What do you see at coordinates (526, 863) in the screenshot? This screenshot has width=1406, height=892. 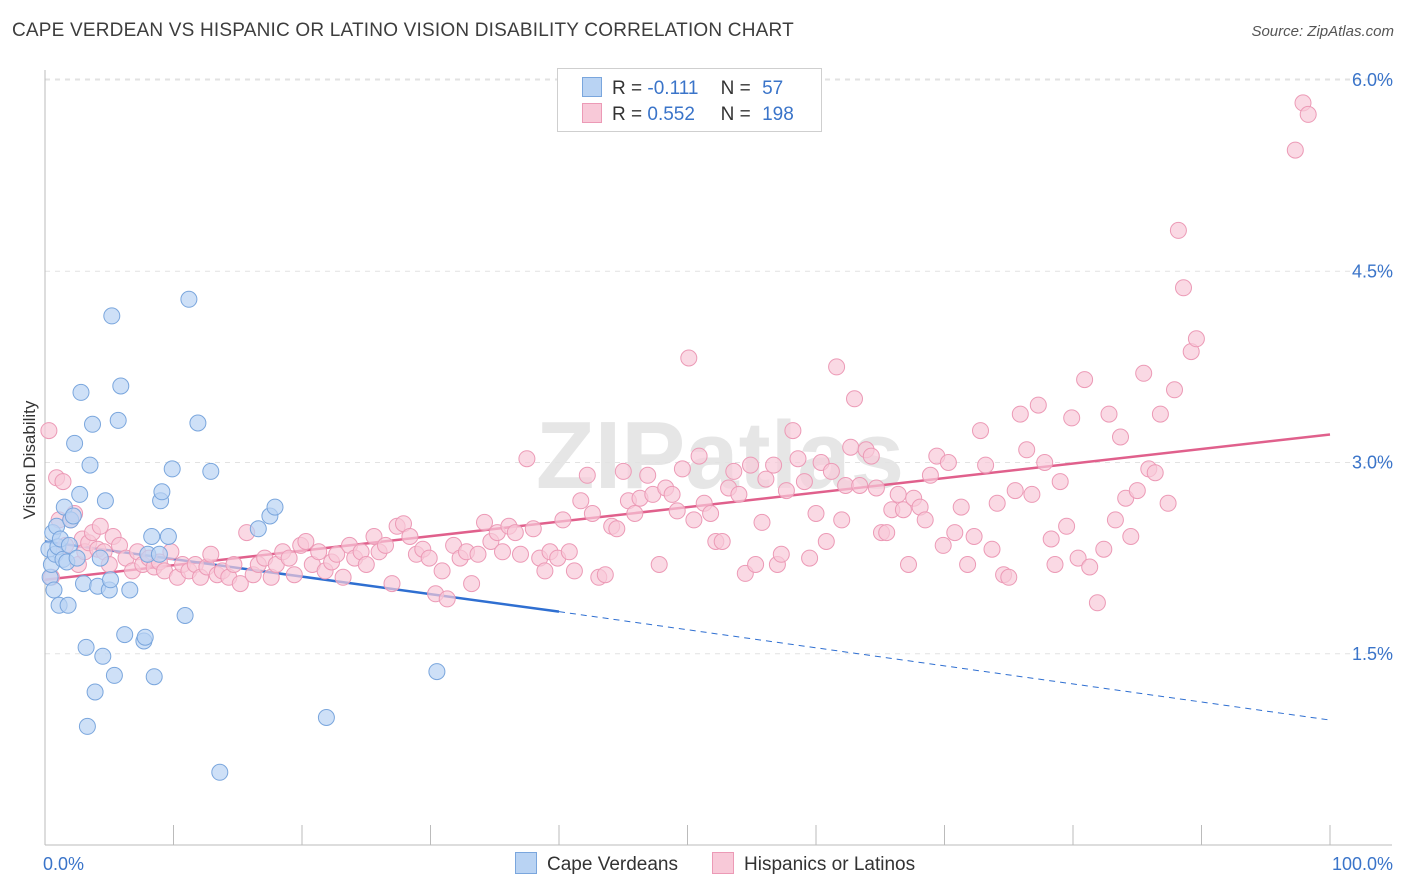 I see `bottom-legend-swatch-blue` at bounding box center [526, 863].